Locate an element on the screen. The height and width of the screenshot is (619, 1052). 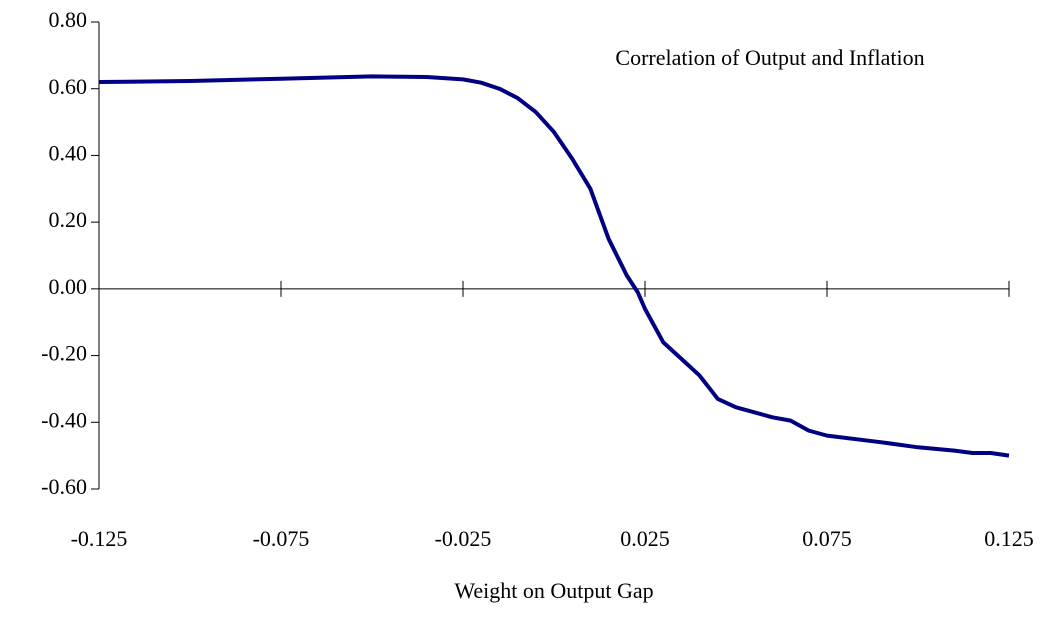
annotation: Correlation of Output and Inflation is located at coordinates (769, 57).